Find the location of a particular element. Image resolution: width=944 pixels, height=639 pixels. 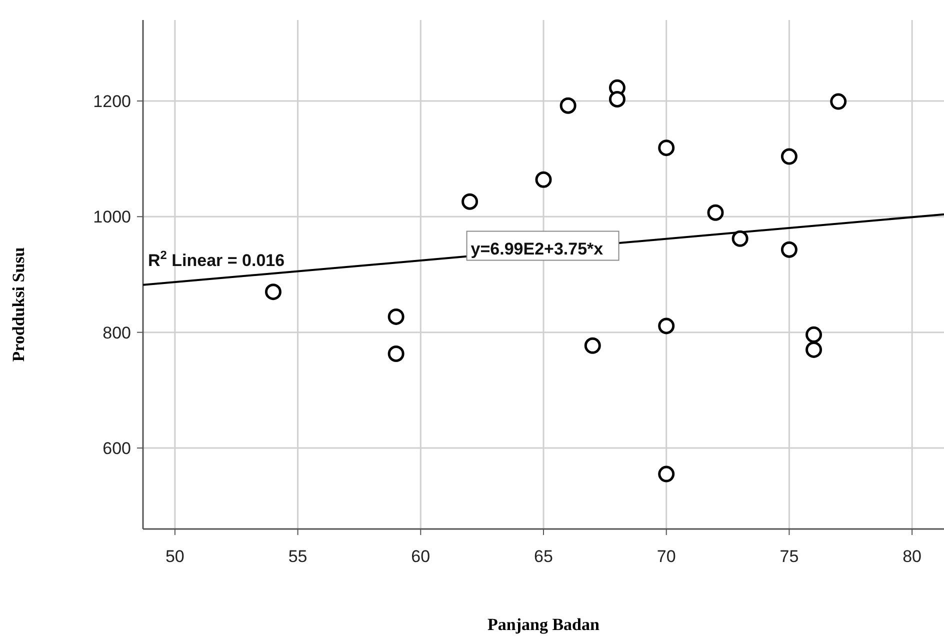

x-tick-label: 55 is located at coordinates (298, 556).